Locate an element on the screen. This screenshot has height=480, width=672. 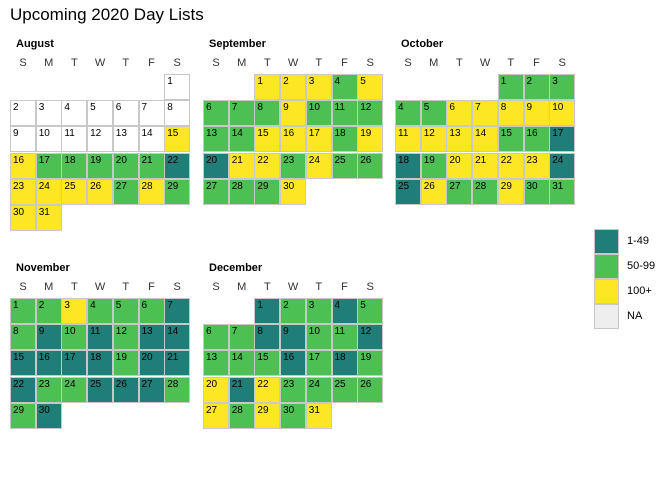
day-cell: 4 is located at coordinates (74, 113).